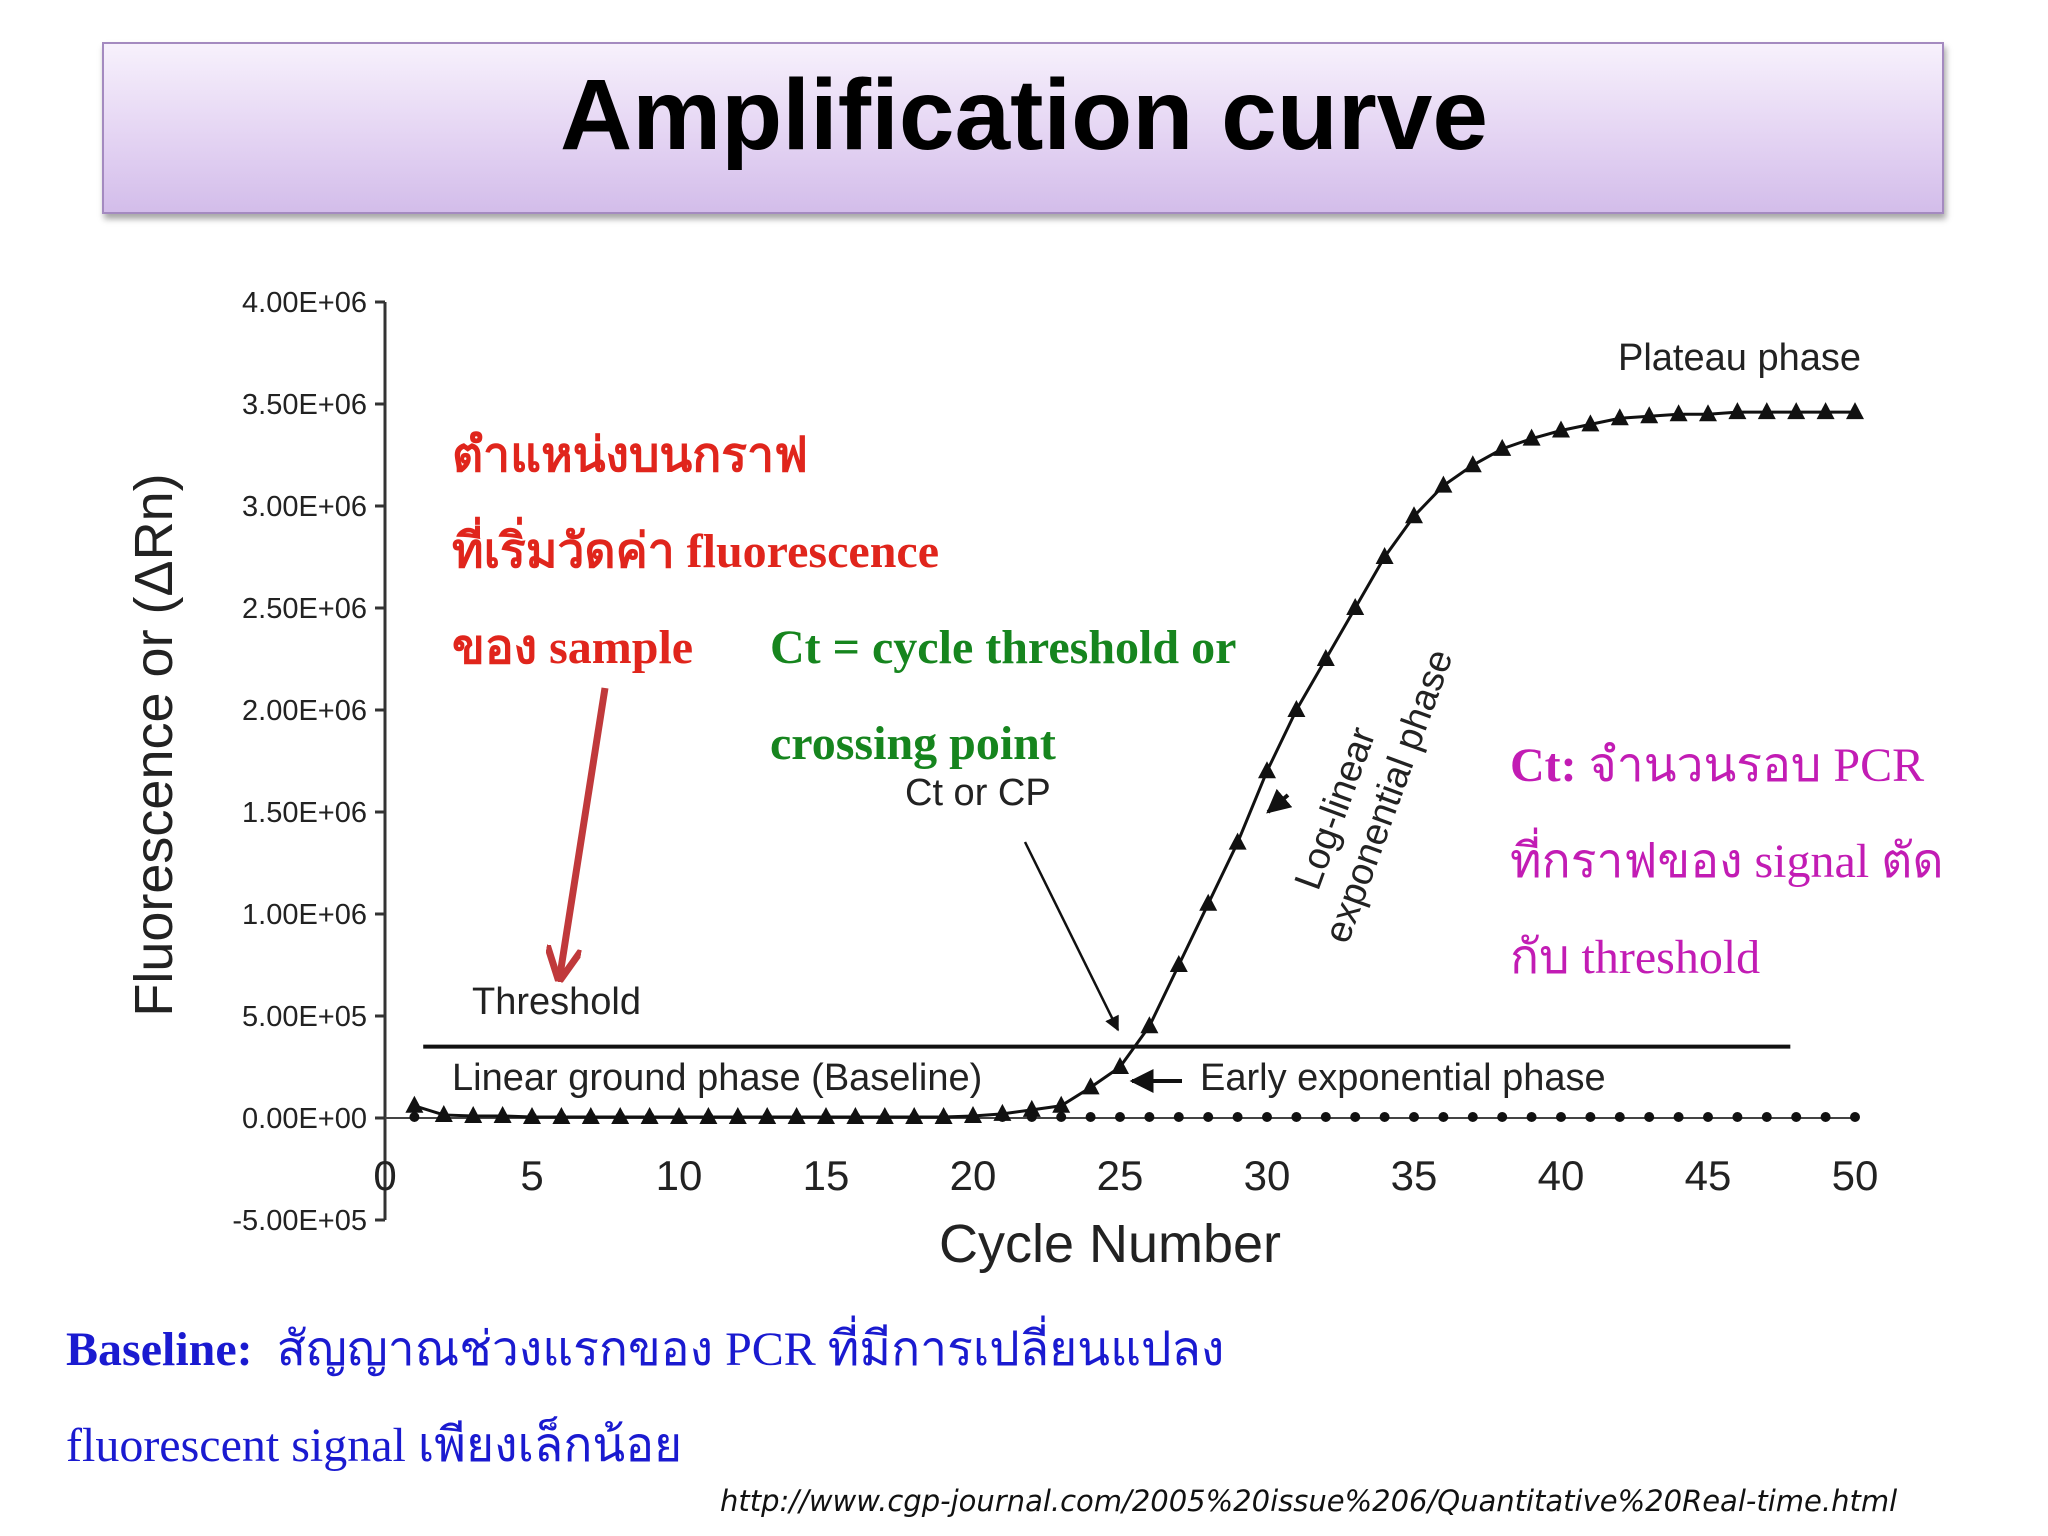 The height and width of the screenshot is (1536, 2048). I want to click on ct-cp-label: Ct or CP, so click(978, 793).